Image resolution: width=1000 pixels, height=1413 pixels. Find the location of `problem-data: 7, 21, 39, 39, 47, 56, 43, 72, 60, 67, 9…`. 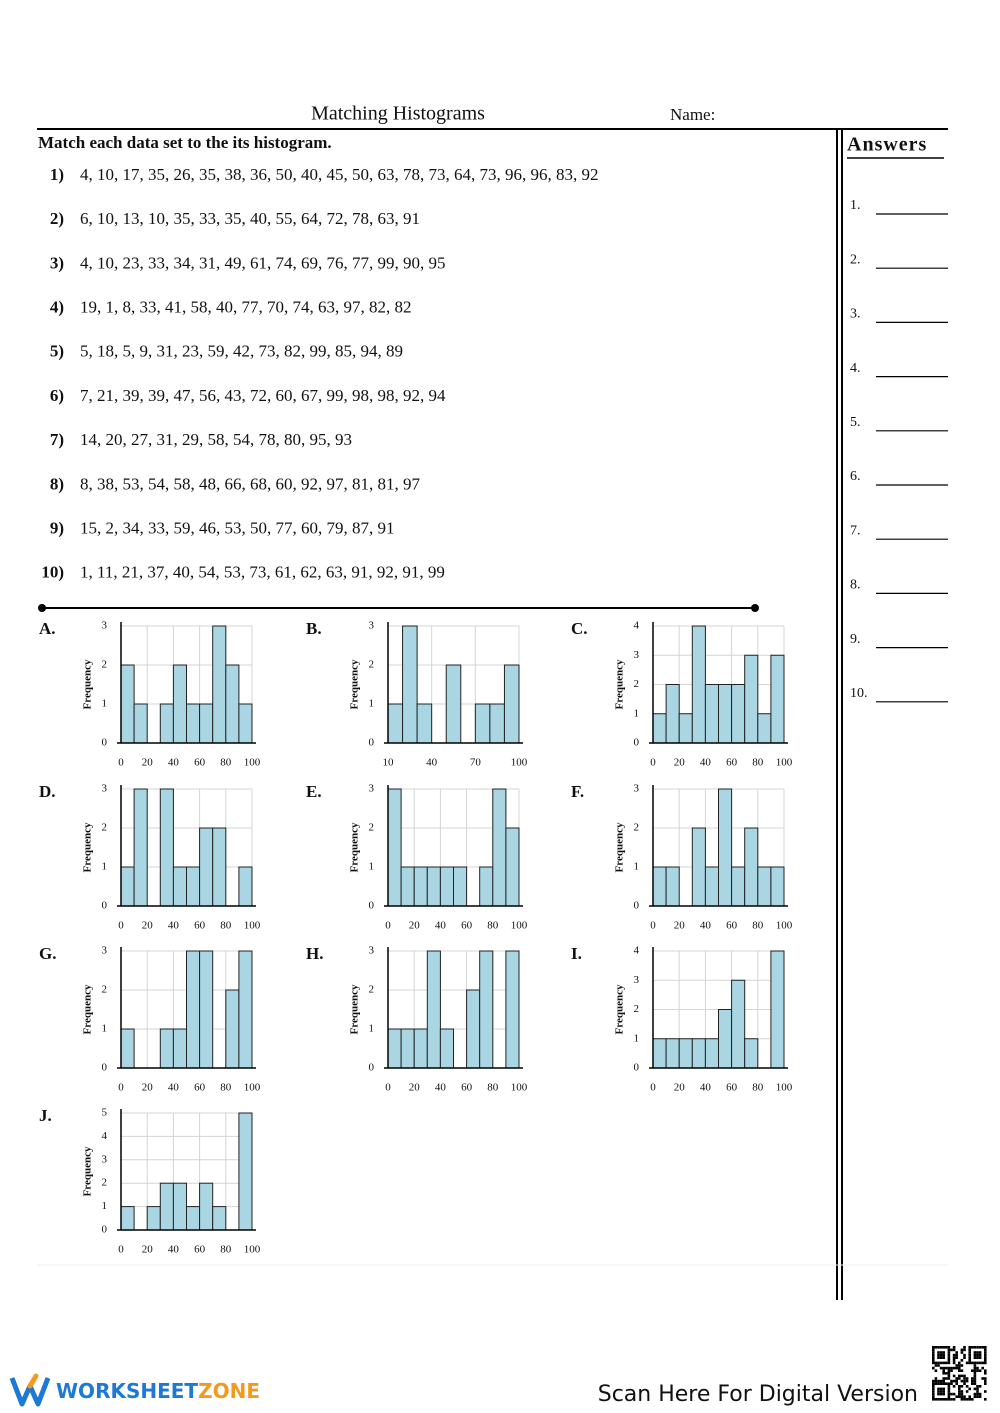

problem-data: 7, 21, 39, 39, 47, 56, 43, 72, 60, 67, 9… is located at coordinates (263, 395).